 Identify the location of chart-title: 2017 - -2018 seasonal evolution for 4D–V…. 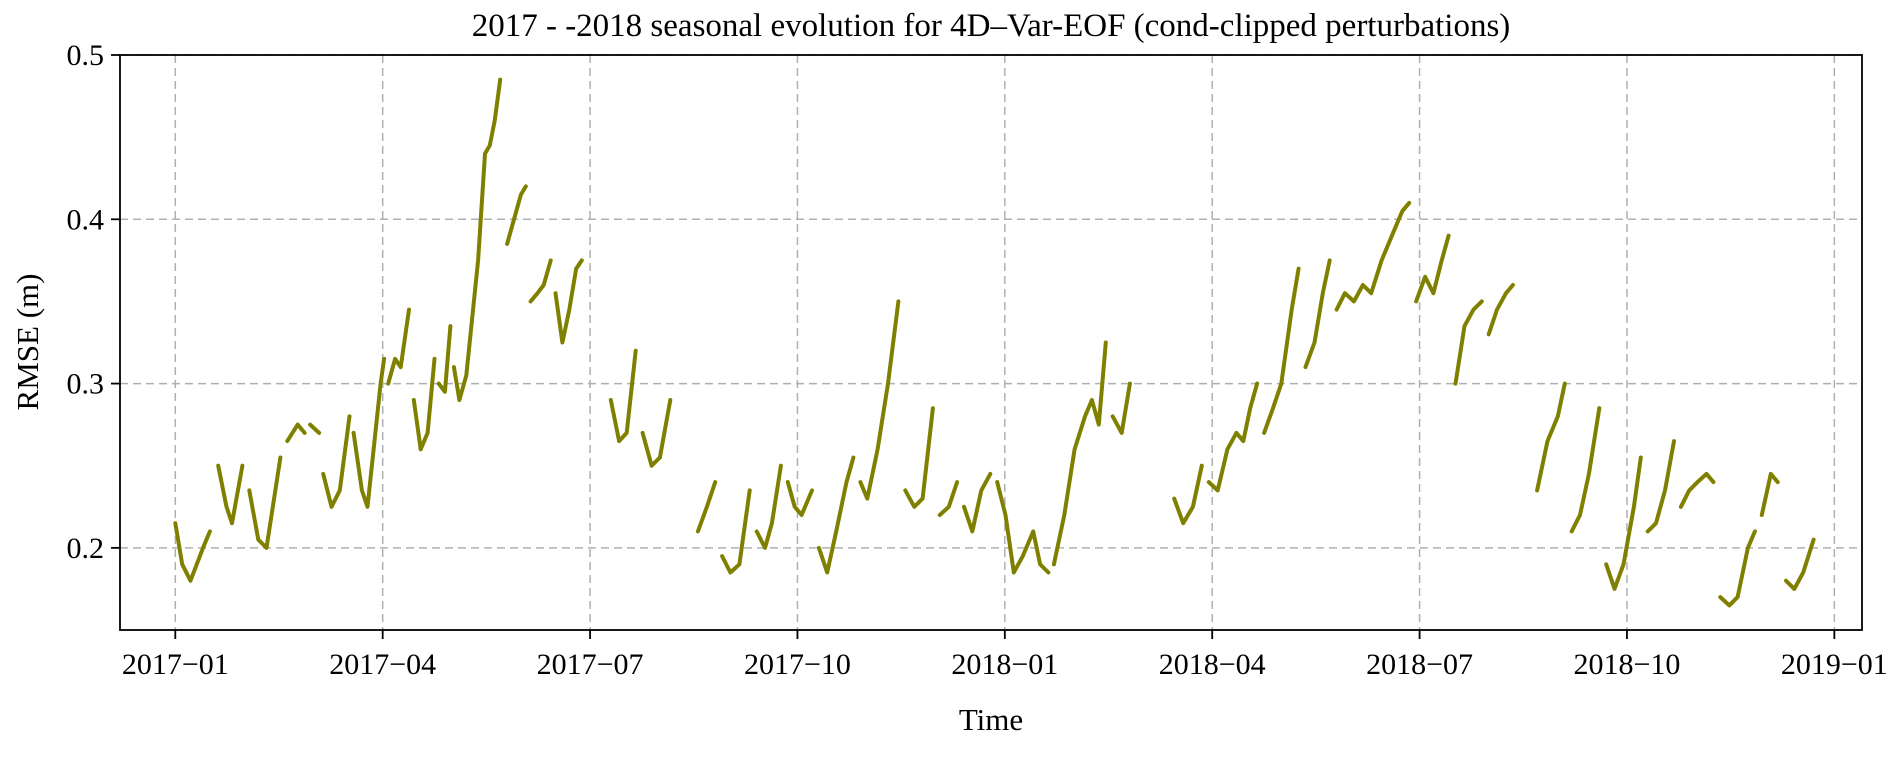
(991, 26).